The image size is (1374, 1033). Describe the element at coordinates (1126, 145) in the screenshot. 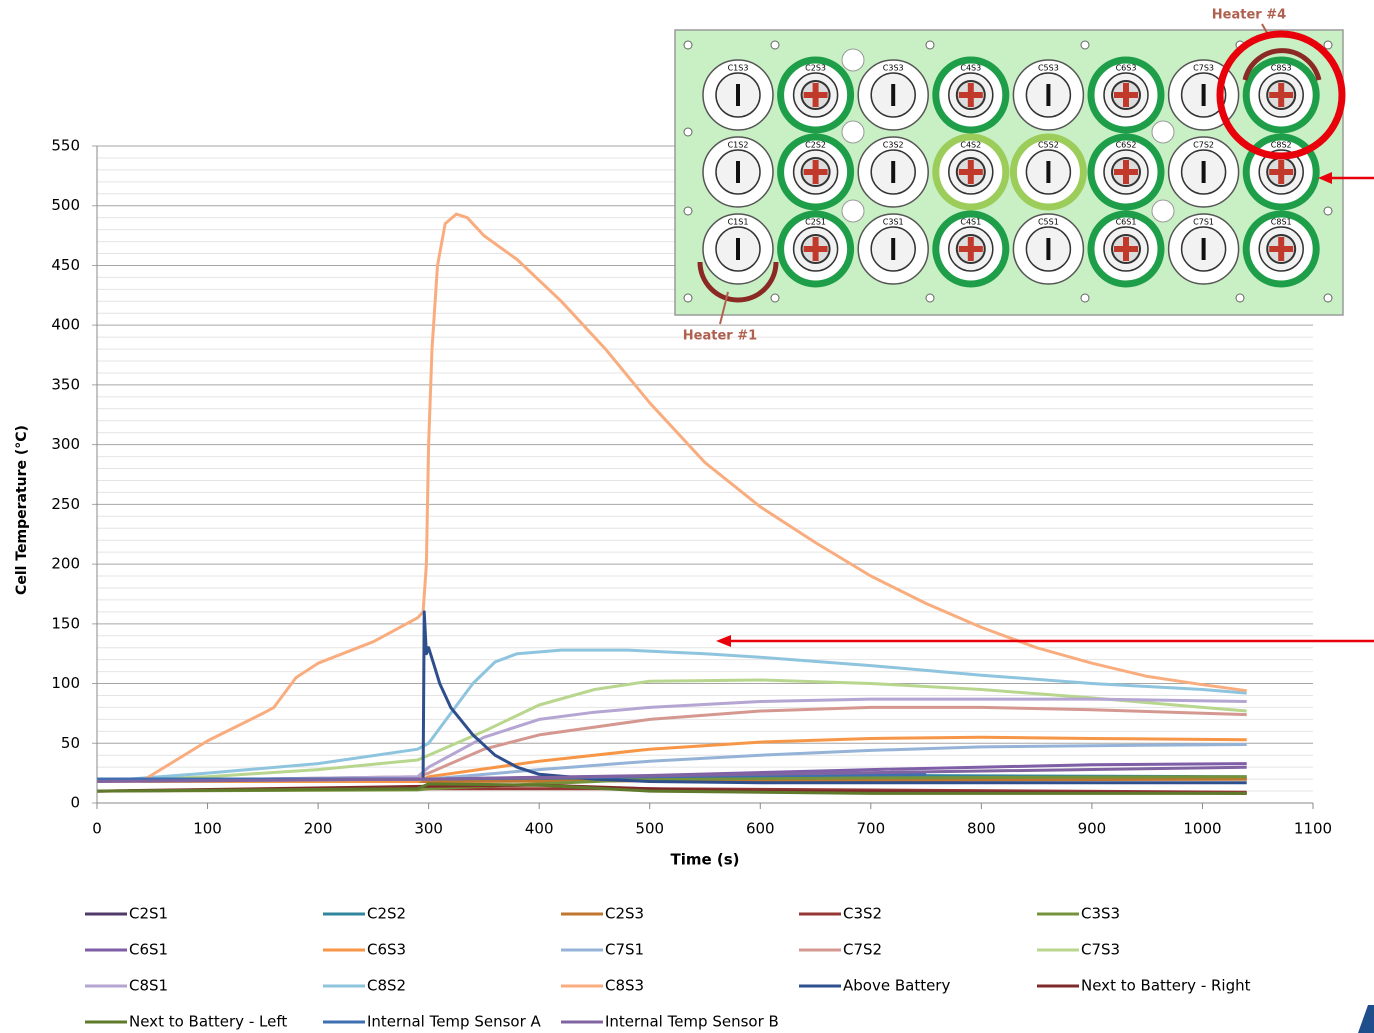

I see `cell-label: C6S2` at that location.